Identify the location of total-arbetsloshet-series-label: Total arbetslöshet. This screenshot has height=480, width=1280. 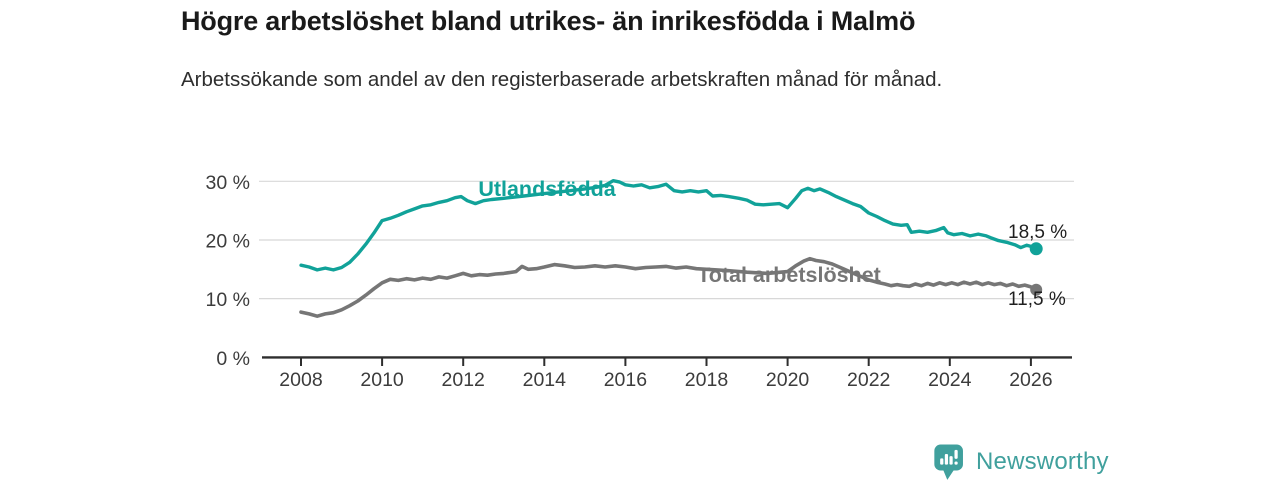
(789, 275).